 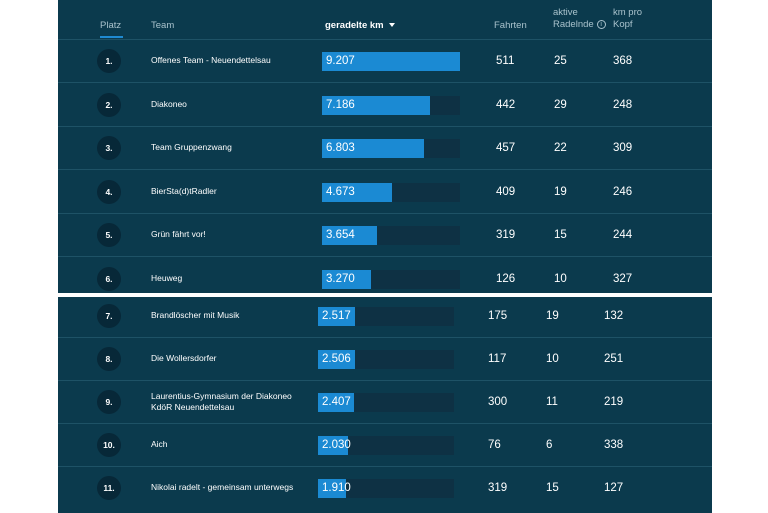 What do you see at coordinates (159, 444) in the screenshot?
I see `team-name: Aich` at bounding box center [159, 444].